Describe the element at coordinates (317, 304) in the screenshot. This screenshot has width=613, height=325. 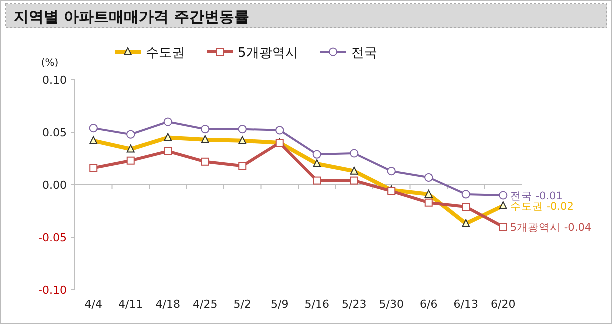
I see `x-tick-label: 5/16` at that location.